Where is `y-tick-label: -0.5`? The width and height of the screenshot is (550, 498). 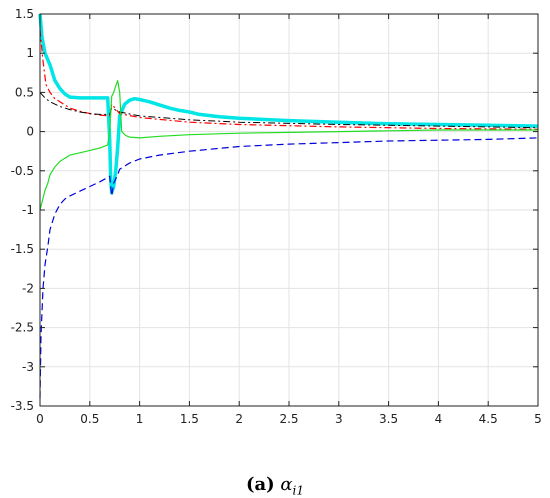 y-tick-label: -0.5 is located at coordinates (22, 171).